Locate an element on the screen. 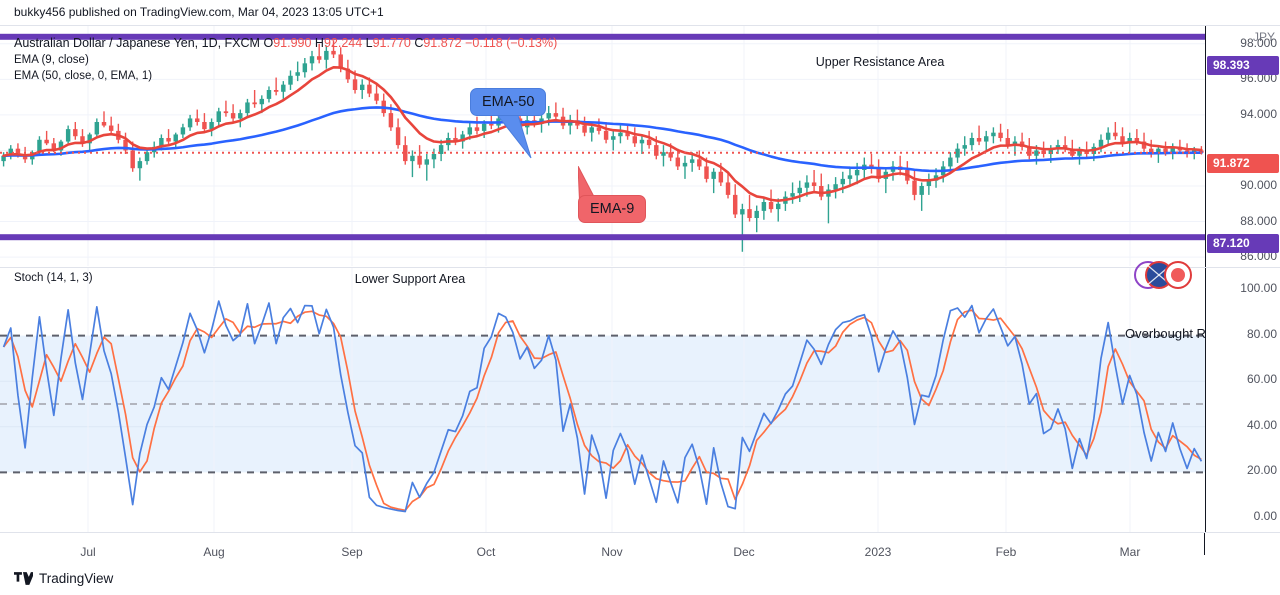 The image size is (1280, 595). time-axis-label: Nov is located at coordinates (612, 552).